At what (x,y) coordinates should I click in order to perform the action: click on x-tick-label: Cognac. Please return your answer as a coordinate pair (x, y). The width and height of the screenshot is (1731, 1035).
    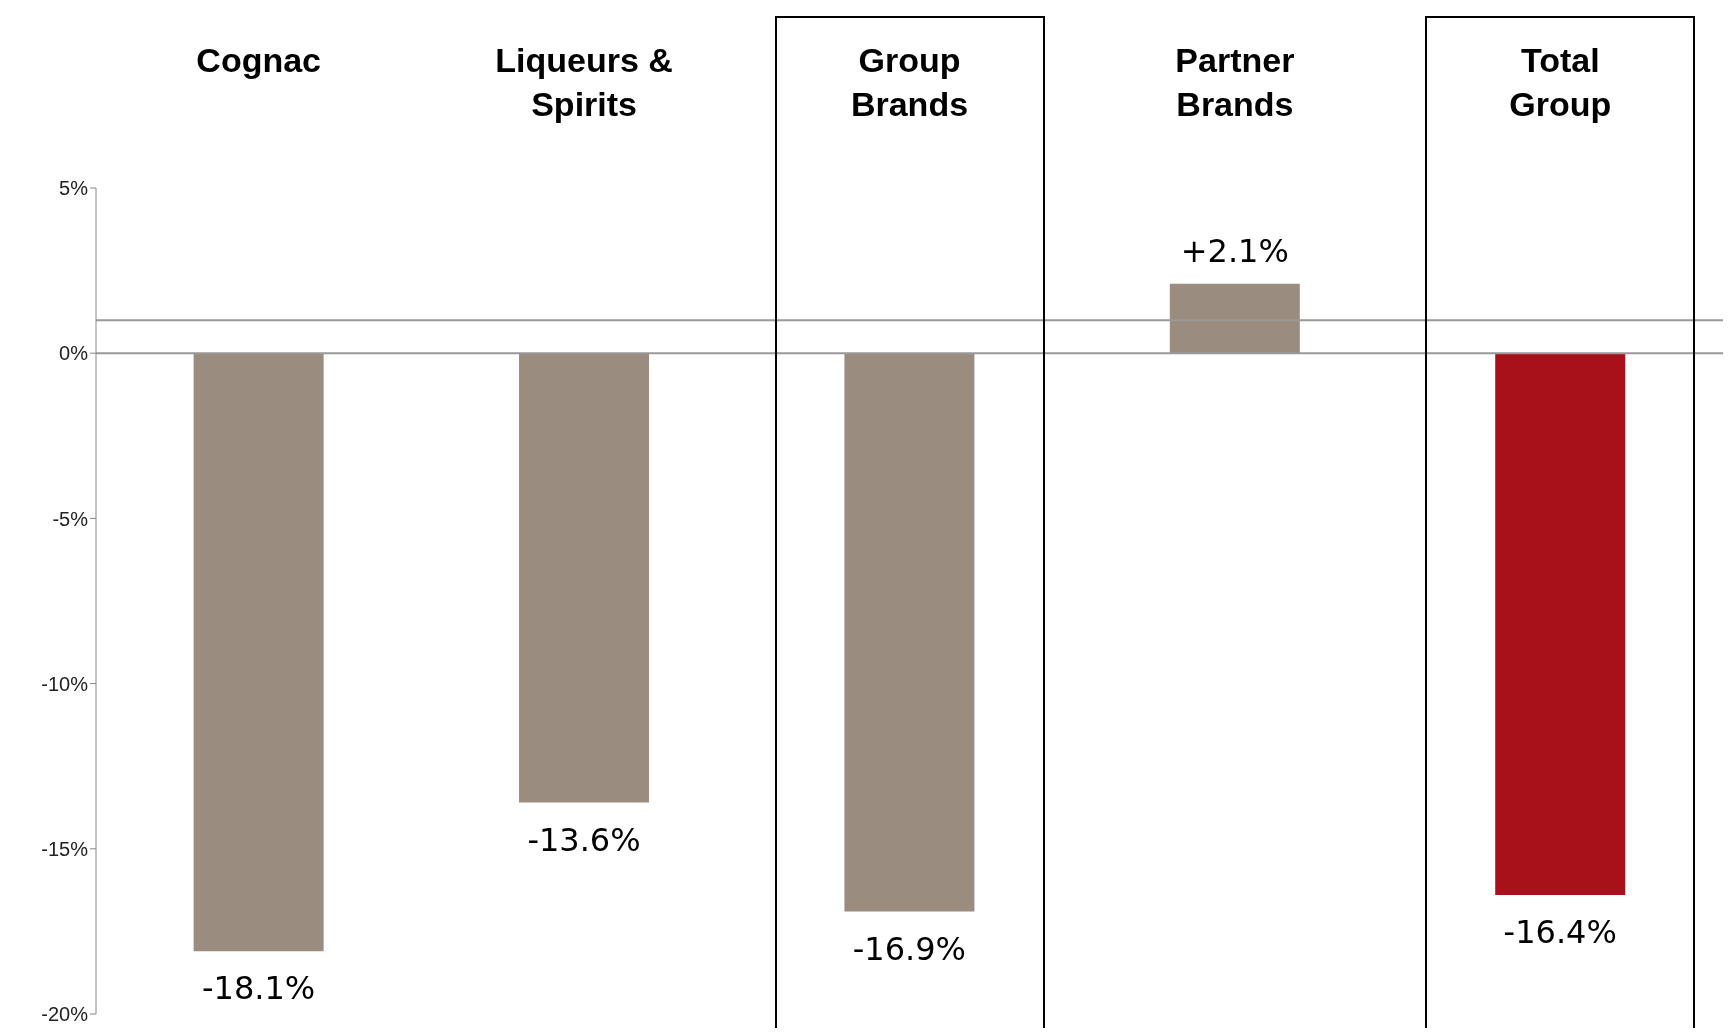
    Looking at the image, I should click on (259, 60).